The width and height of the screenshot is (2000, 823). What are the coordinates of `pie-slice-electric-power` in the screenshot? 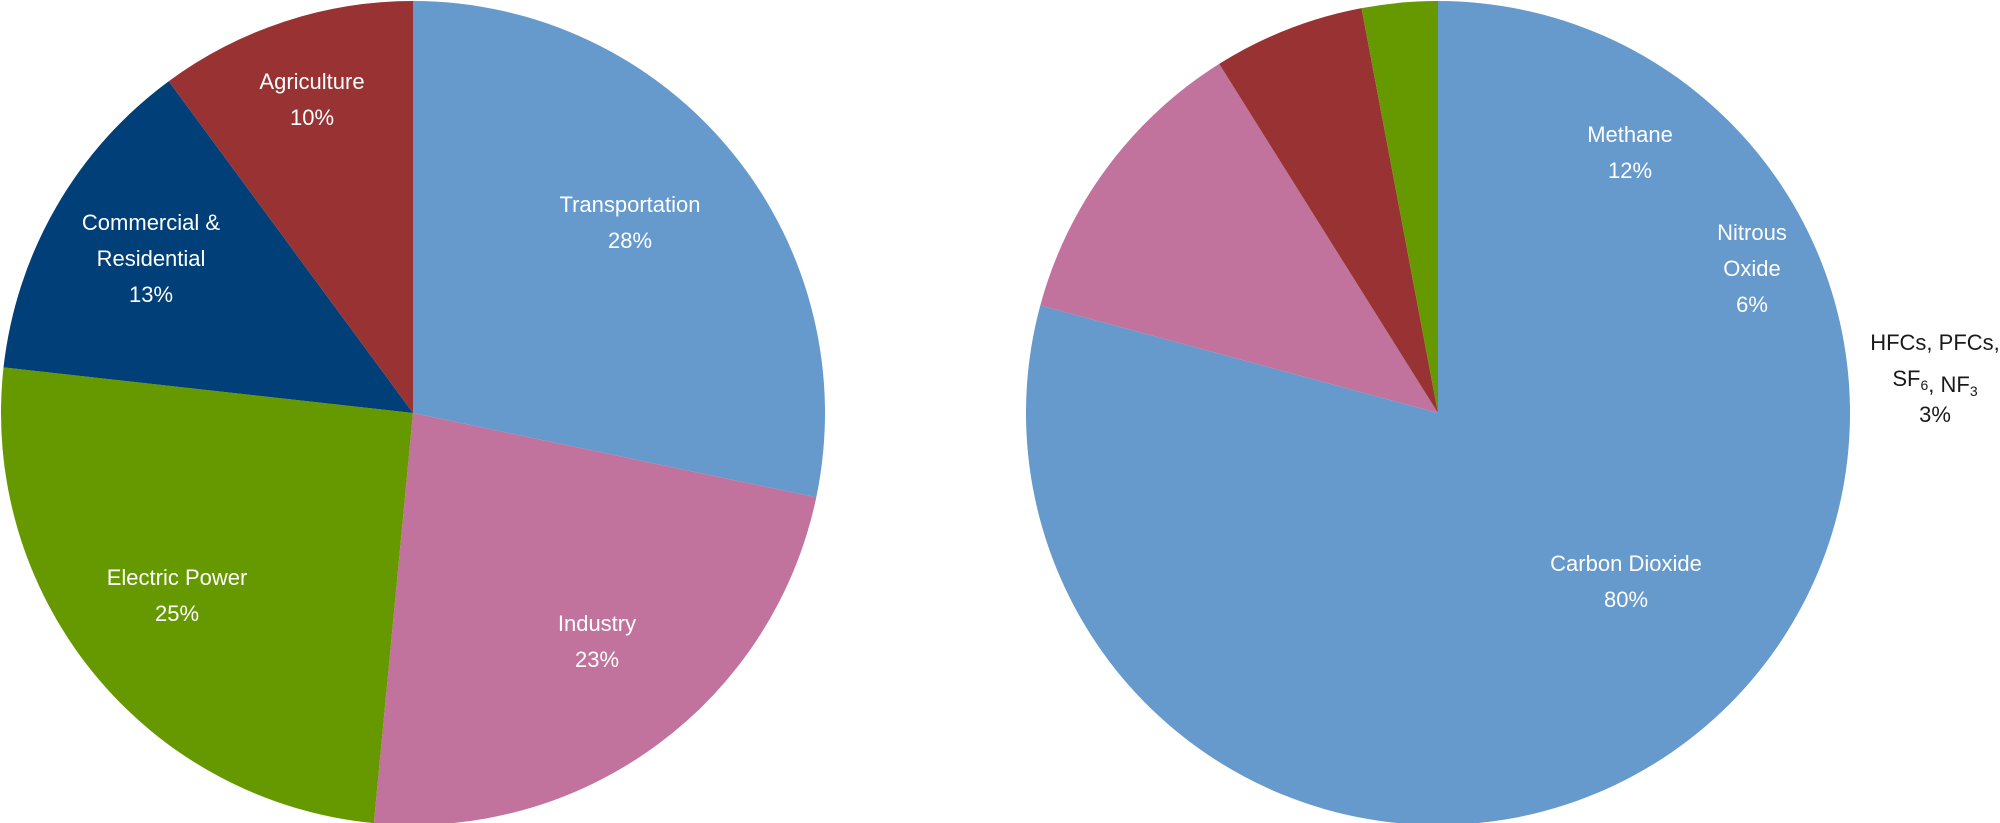 It's located at (207, 595).